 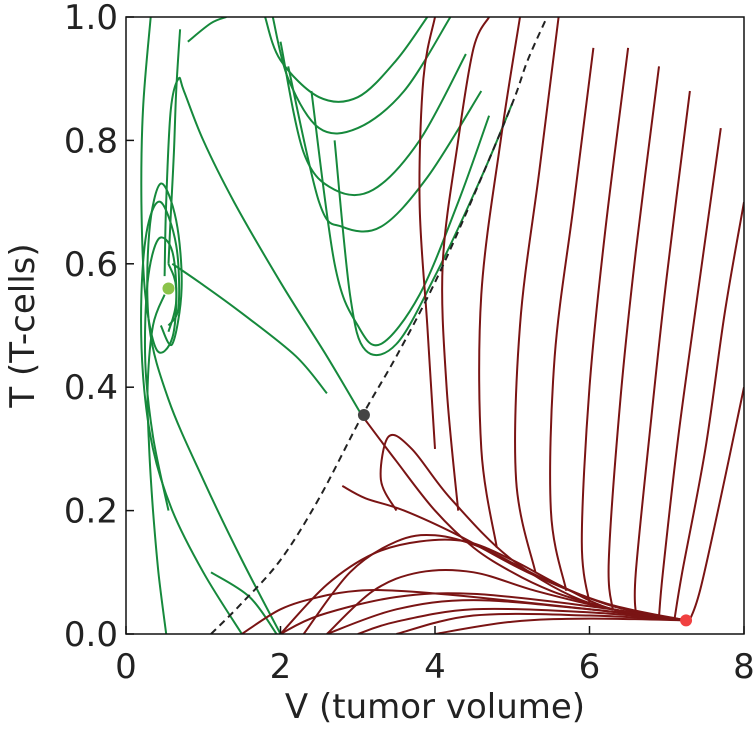 I want to click on equilibrium-saddle, so click(x=363, y=414).